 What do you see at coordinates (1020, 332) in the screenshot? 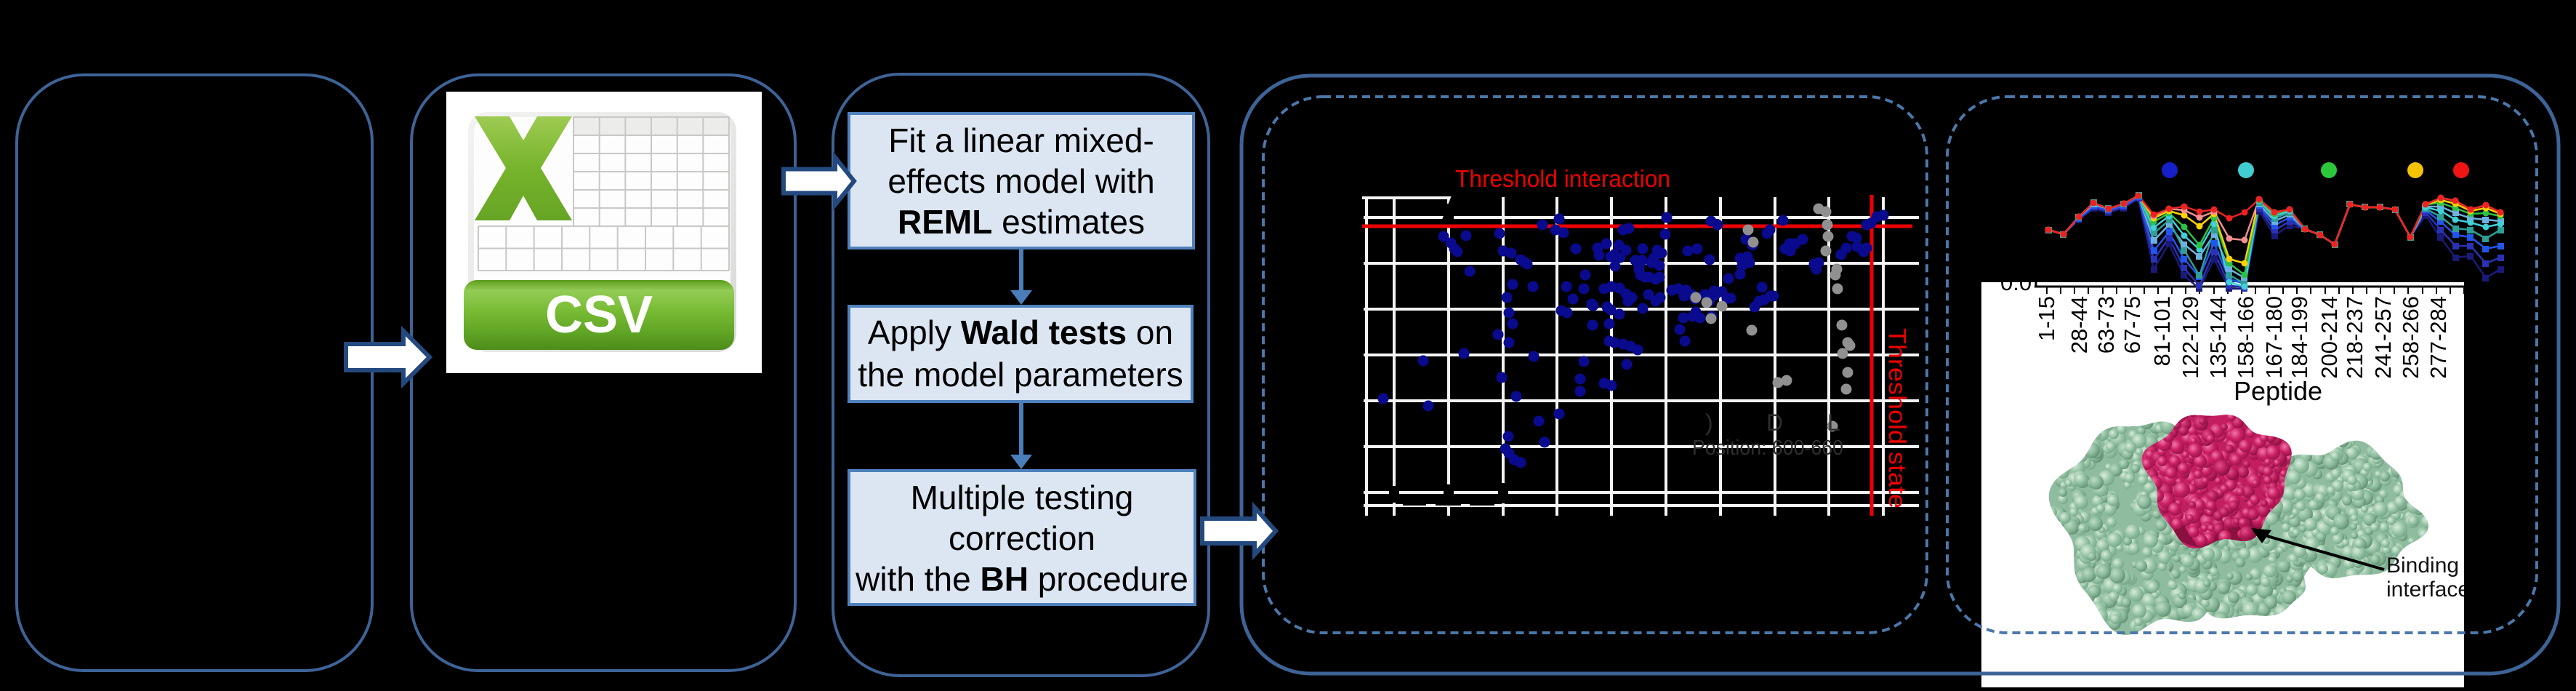
I see `svg-text: Apply Wald tests on` at bounding box center [1020, 332].